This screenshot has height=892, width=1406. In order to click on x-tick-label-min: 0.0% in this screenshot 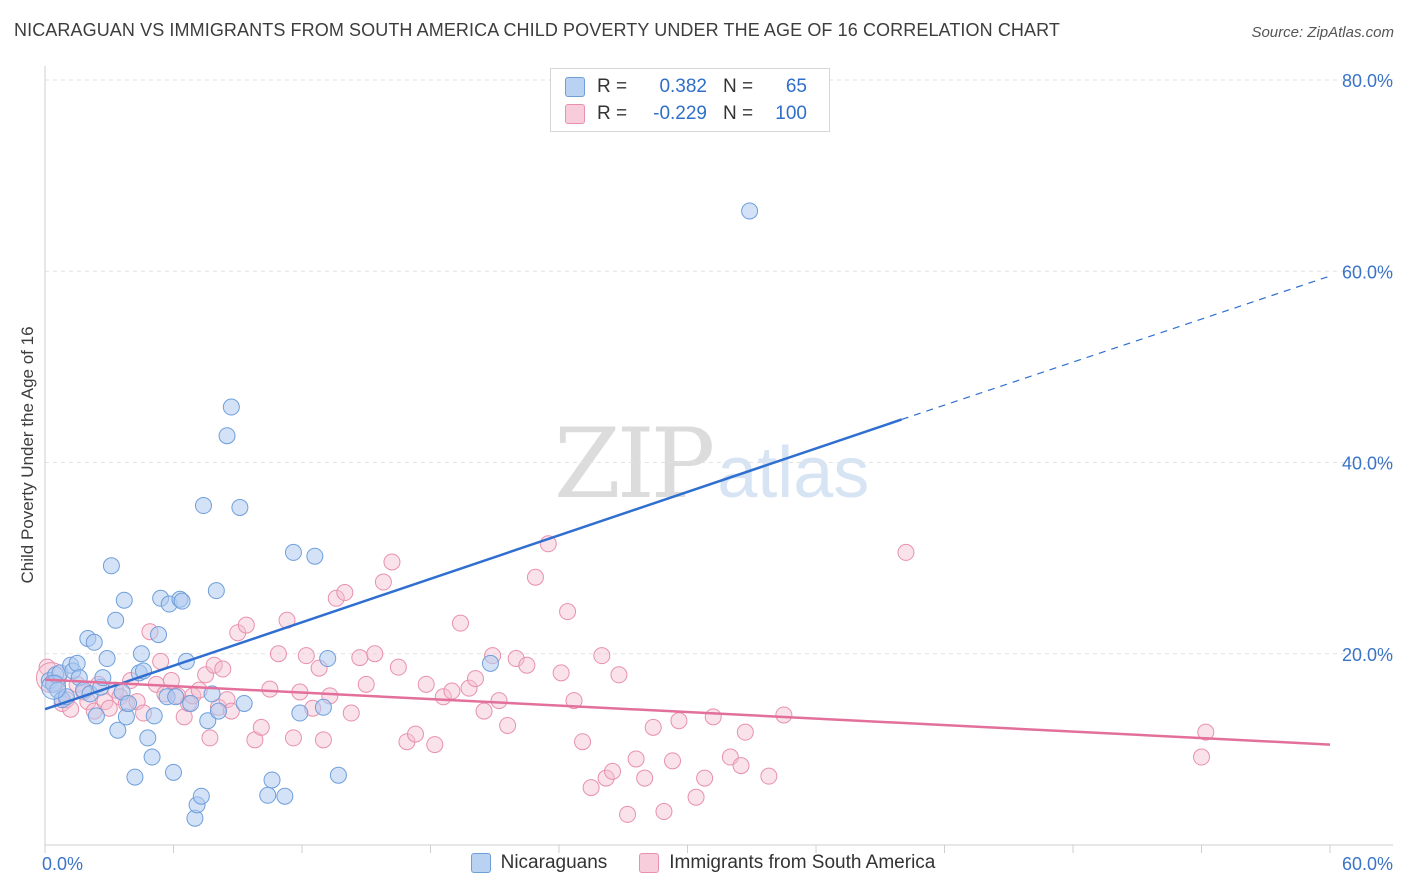, I will do `click(62, 864)`.